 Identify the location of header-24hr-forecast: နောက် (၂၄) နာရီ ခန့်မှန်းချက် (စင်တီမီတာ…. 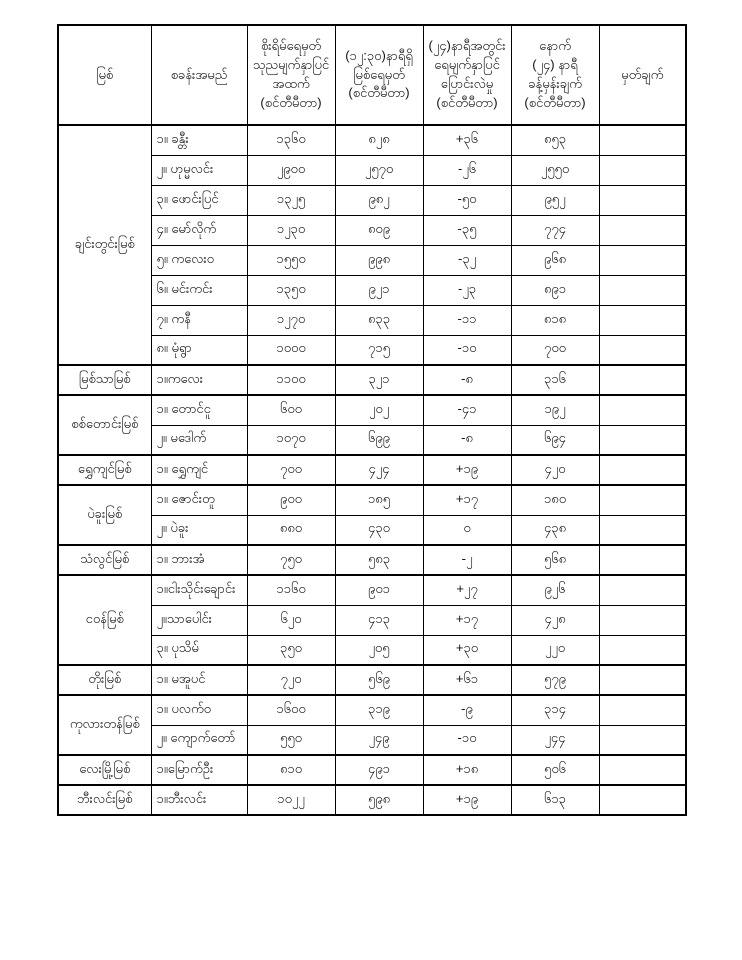
(555, 75).